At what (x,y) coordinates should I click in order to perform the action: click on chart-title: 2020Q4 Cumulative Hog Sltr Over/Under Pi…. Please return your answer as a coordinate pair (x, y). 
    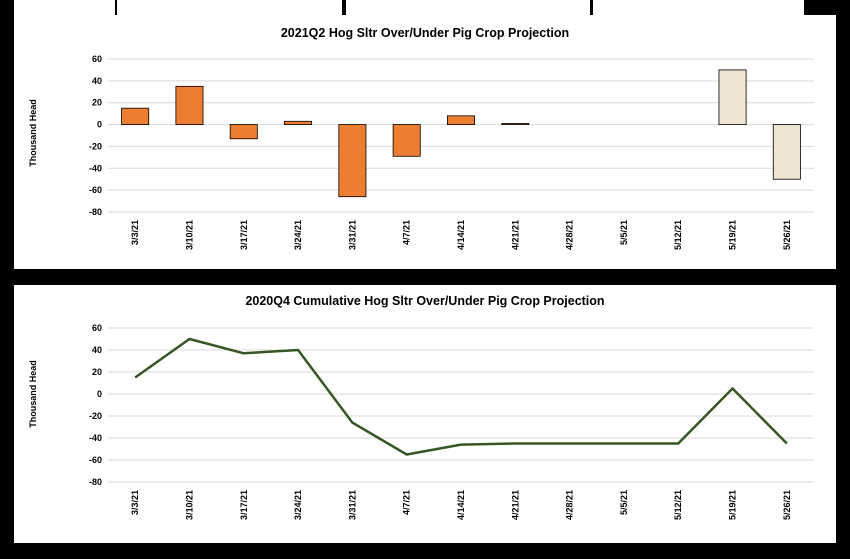
    Looking at the image, I should click on (424, 301).